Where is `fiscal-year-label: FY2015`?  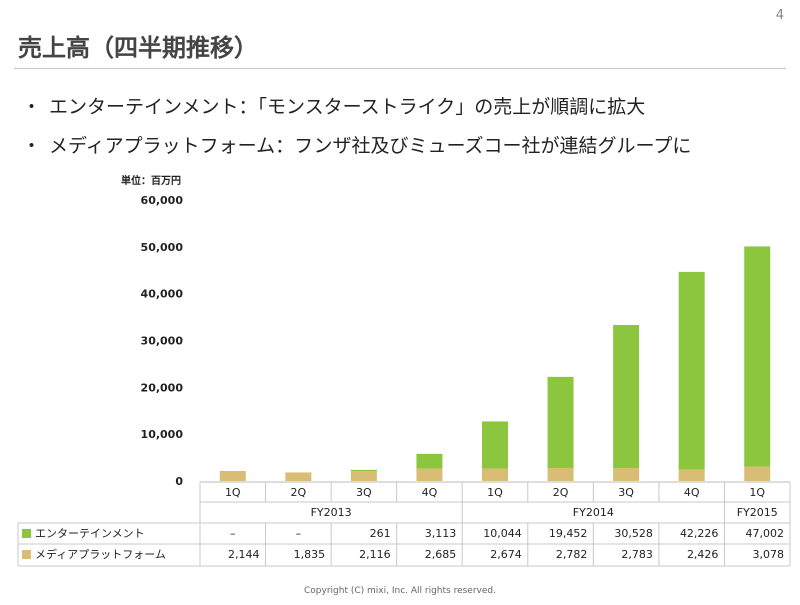 fiscal-year-label: FY2015 is located at coordinates (757, 512).